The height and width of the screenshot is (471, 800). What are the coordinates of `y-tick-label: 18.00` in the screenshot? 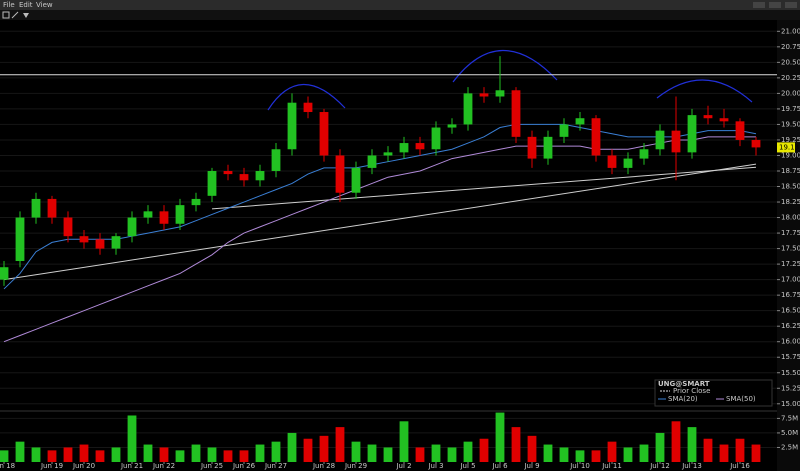 It's located at (790, 218).